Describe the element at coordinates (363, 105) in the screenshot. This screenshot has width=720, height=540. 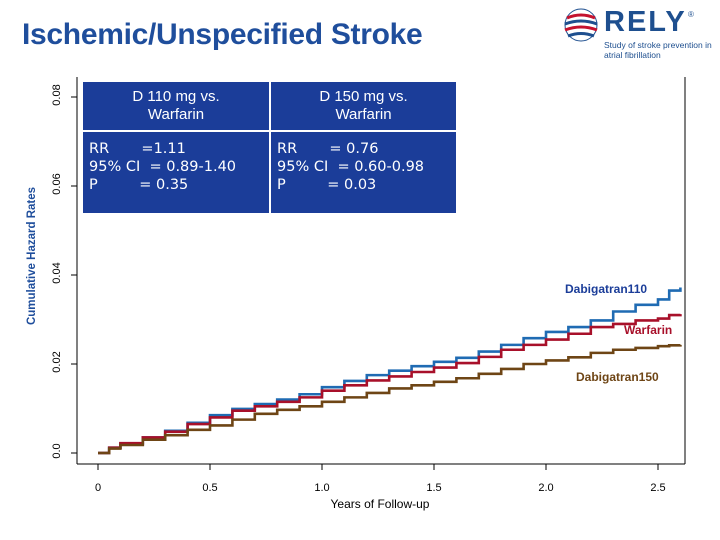
I see `box-heading-d150: D 150 mg vs. Warfarin` at that location.